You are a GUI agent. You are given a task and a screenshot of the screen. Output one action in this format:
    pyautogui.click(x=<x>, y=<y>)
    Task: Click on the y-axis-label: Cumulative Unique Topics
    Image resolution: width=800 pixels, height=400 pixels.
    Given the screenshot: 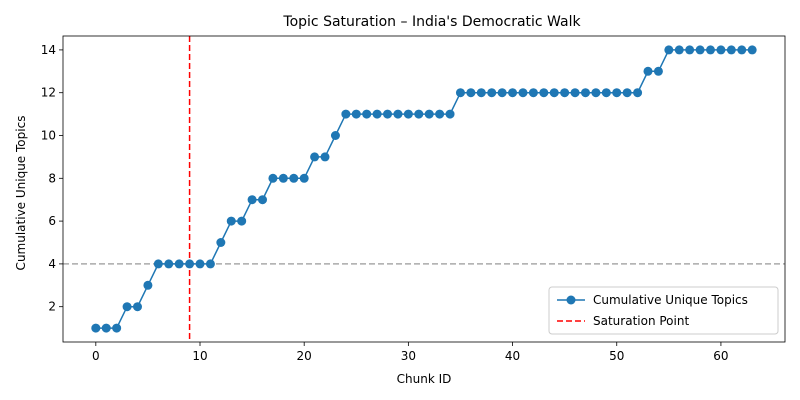 What is the action you would take?
    pyautogui.click(x=21, y=193)
    